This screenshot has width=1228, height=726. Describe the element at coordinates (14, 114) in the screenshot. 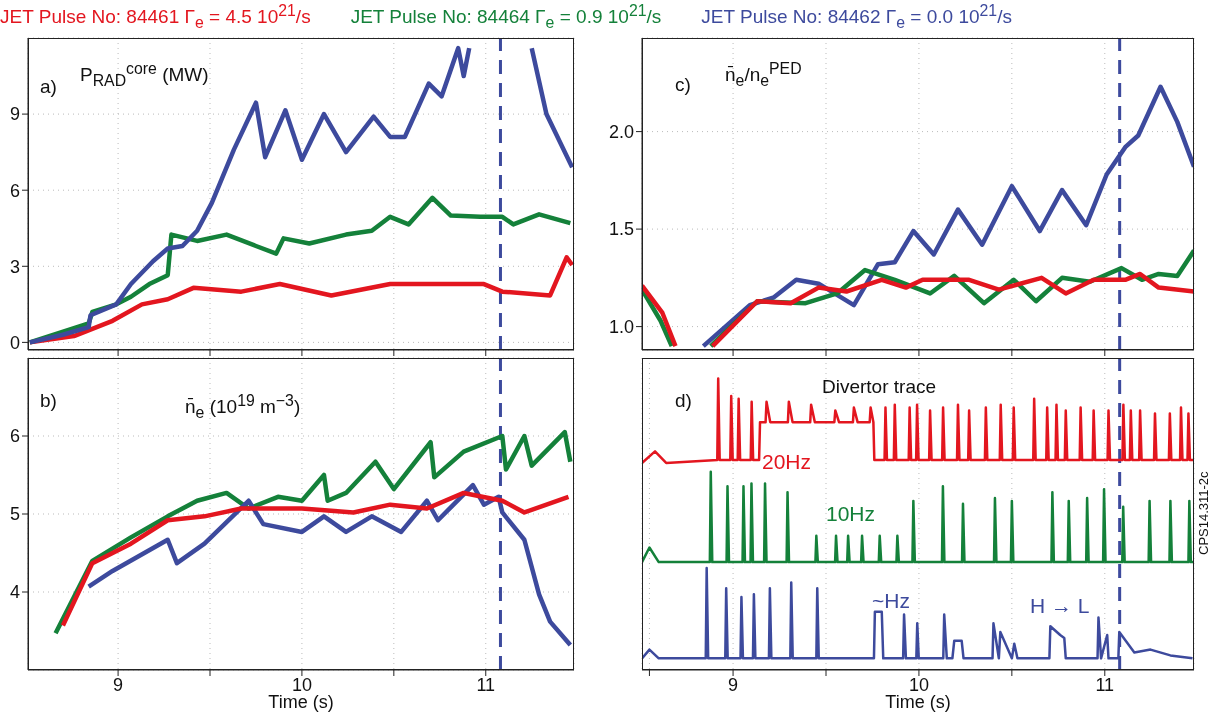

I see `y-tick-label: 9` at that location.